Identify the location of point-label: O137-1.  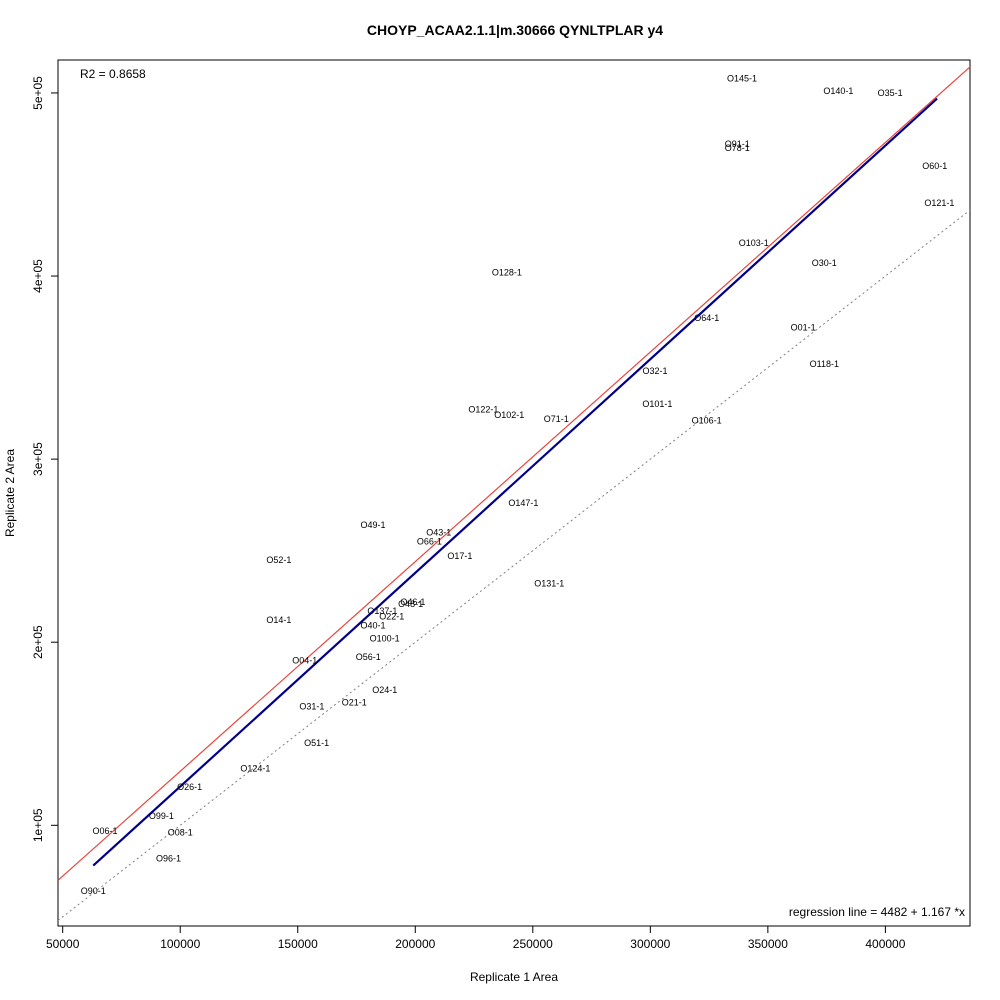
(382, 611).